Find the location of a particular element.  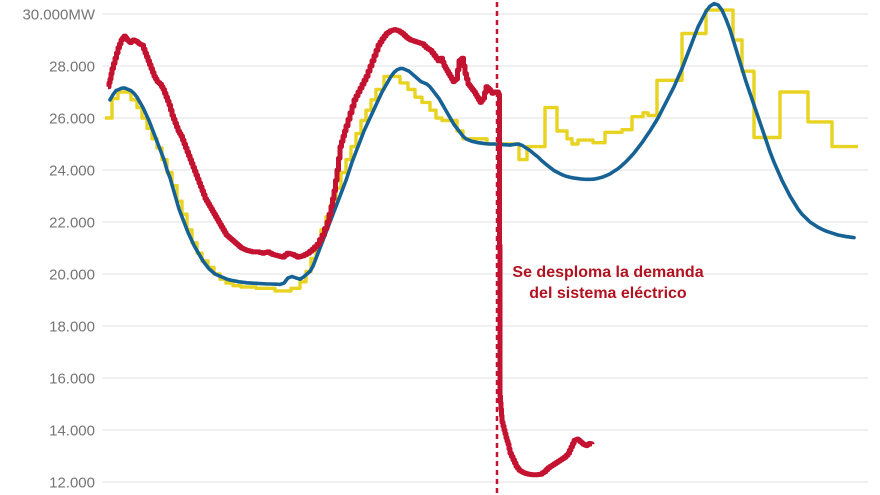

y-tick-label: 24.000 is located at coordinates (72, 171).